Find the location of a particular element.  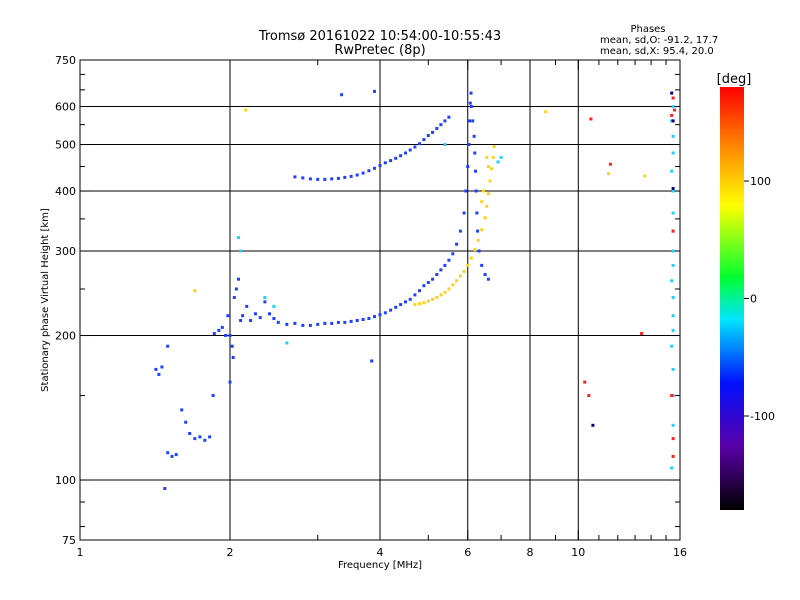

colorbar-unit: [deg] is located at coordinates (734, 79).